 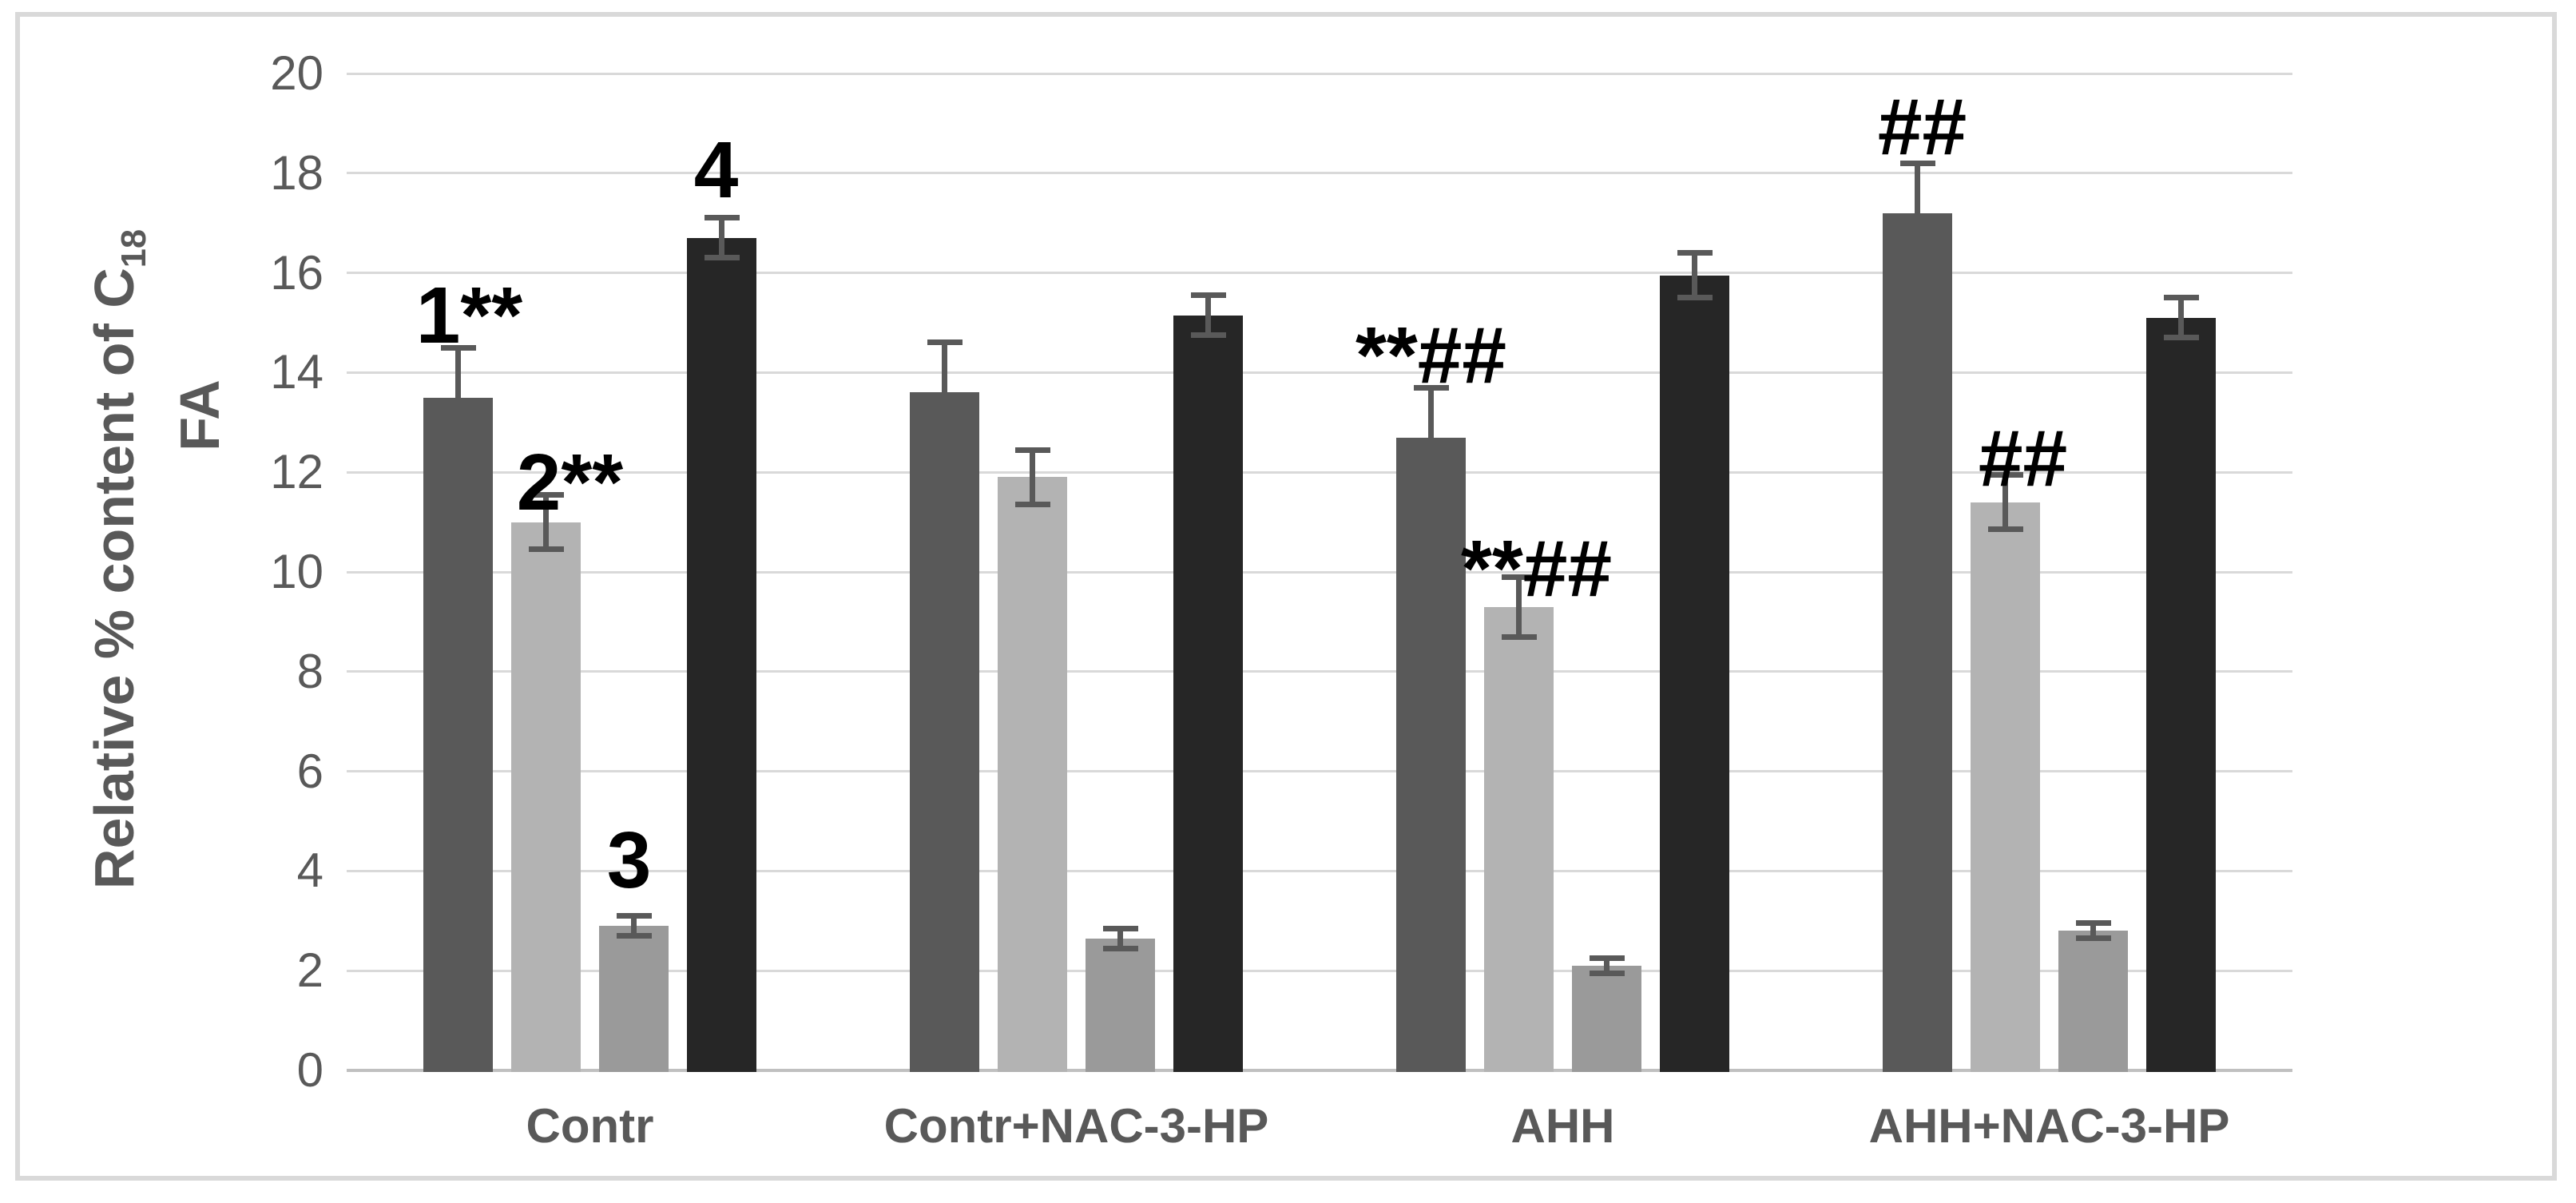 I want to click on error-bar-series1-AHH+NAC-3-HP, so click(x=1917, y=213).